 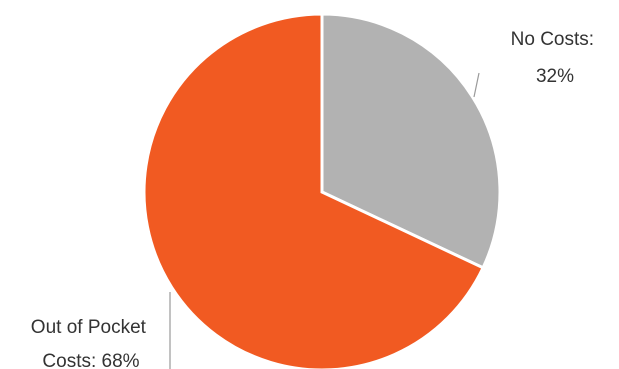 I want to click on slice-label-no-costs-line-1: No Costs:, so click(x=552, y=39).